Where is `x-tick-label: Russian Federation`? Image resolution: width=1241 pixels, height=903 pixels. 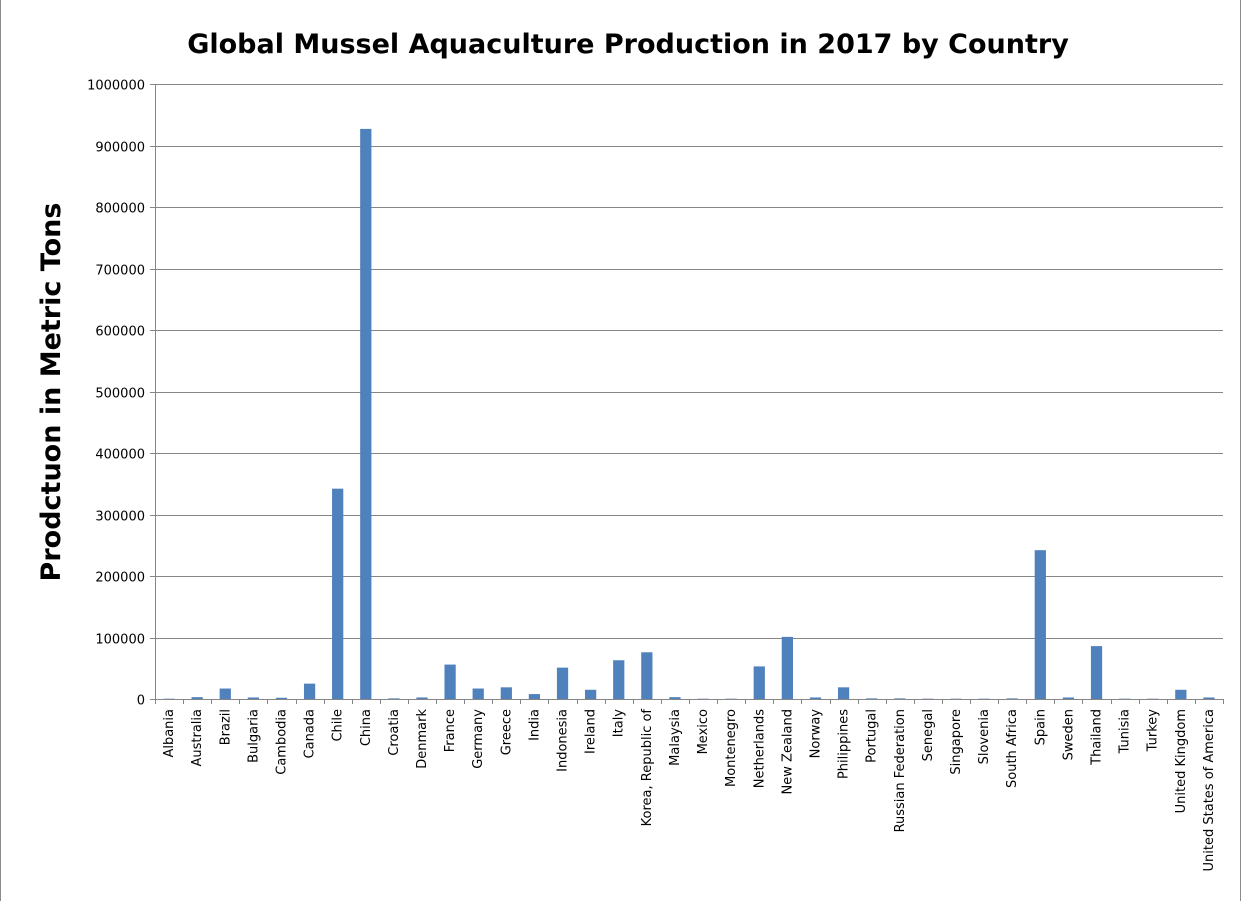 x-tick-label: Russian Federation is located at coordinates (900, 770).